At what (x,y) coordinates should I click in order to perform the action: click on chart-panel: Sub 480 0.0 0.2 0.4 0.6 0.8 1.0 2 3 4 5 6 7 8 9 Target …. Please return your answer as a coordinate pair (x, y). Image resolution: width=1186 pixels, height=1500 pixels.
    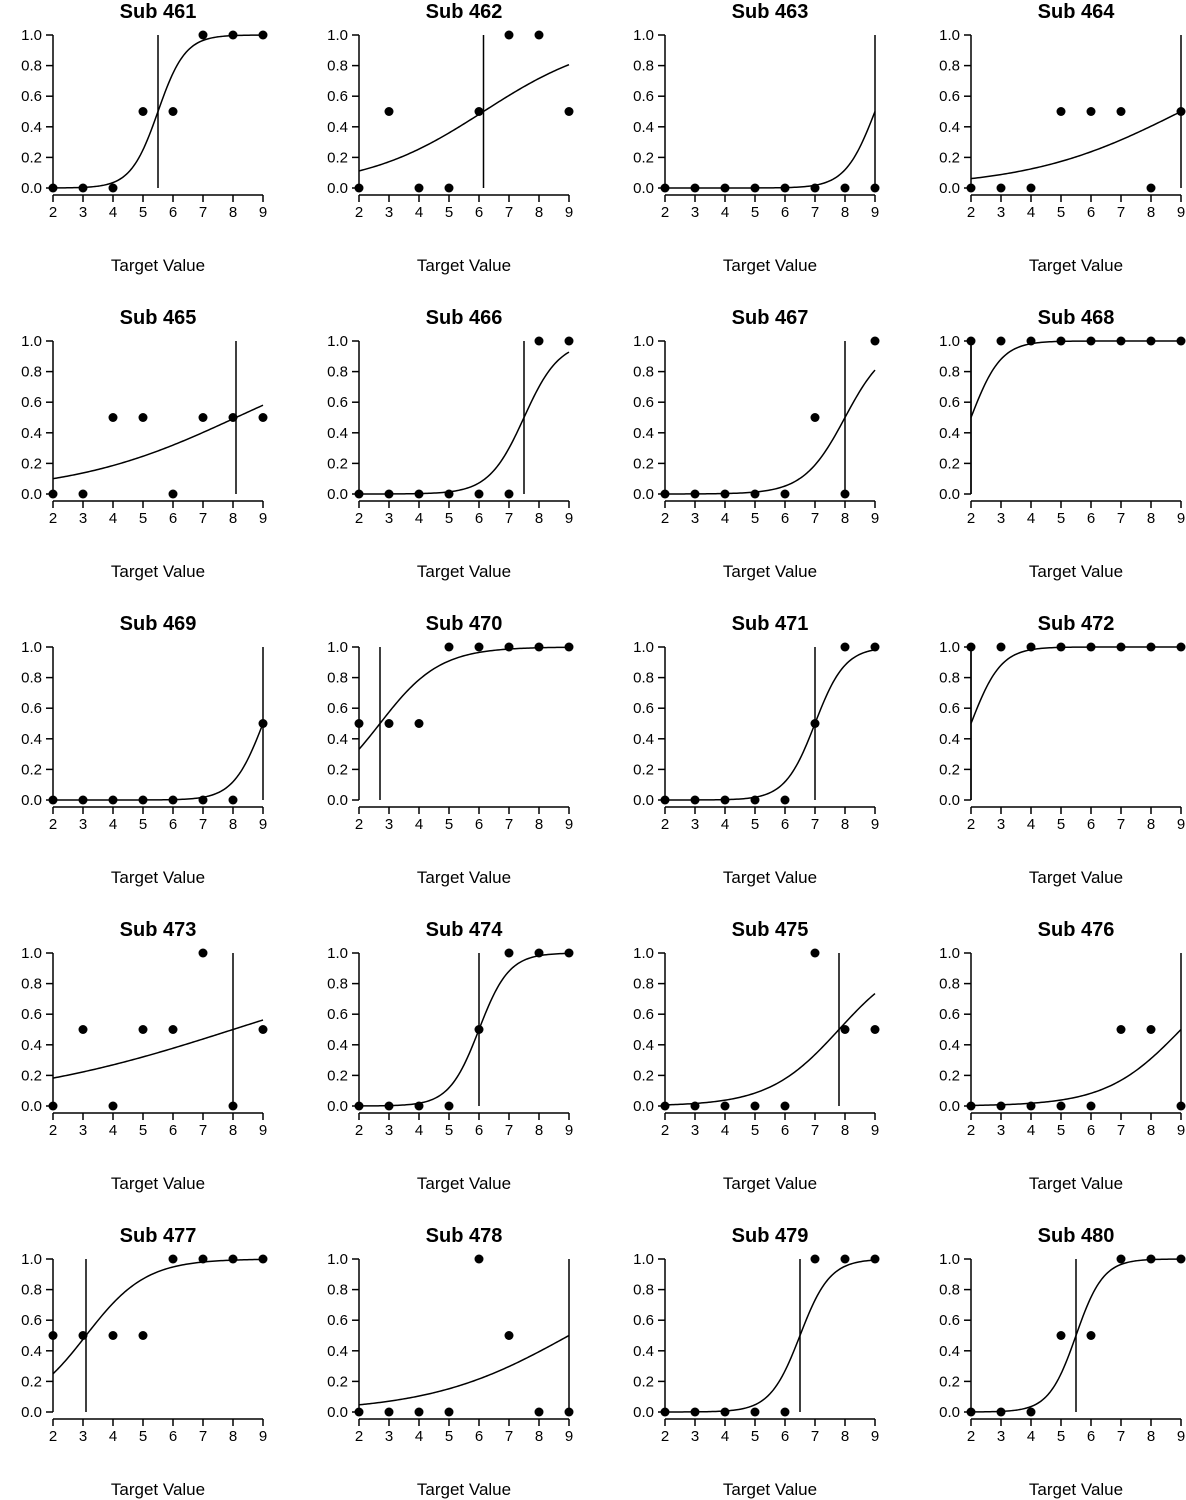
    Looking at the image, I should click on (1062, 1362).